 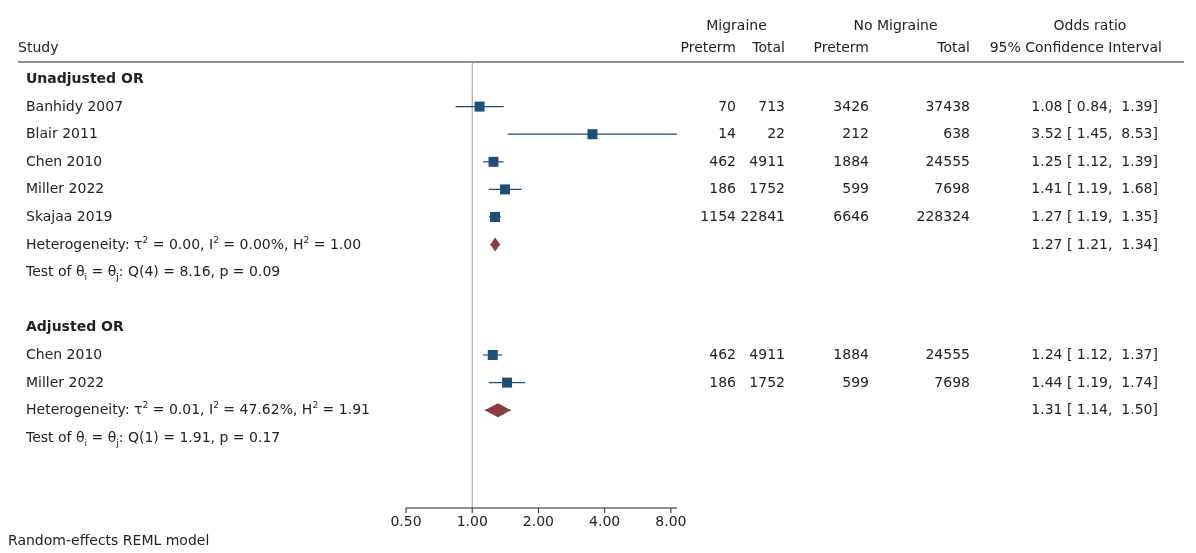 I want to click on text: 1.25 [ 1.12, 1.39], so click(x=1094, y=160).